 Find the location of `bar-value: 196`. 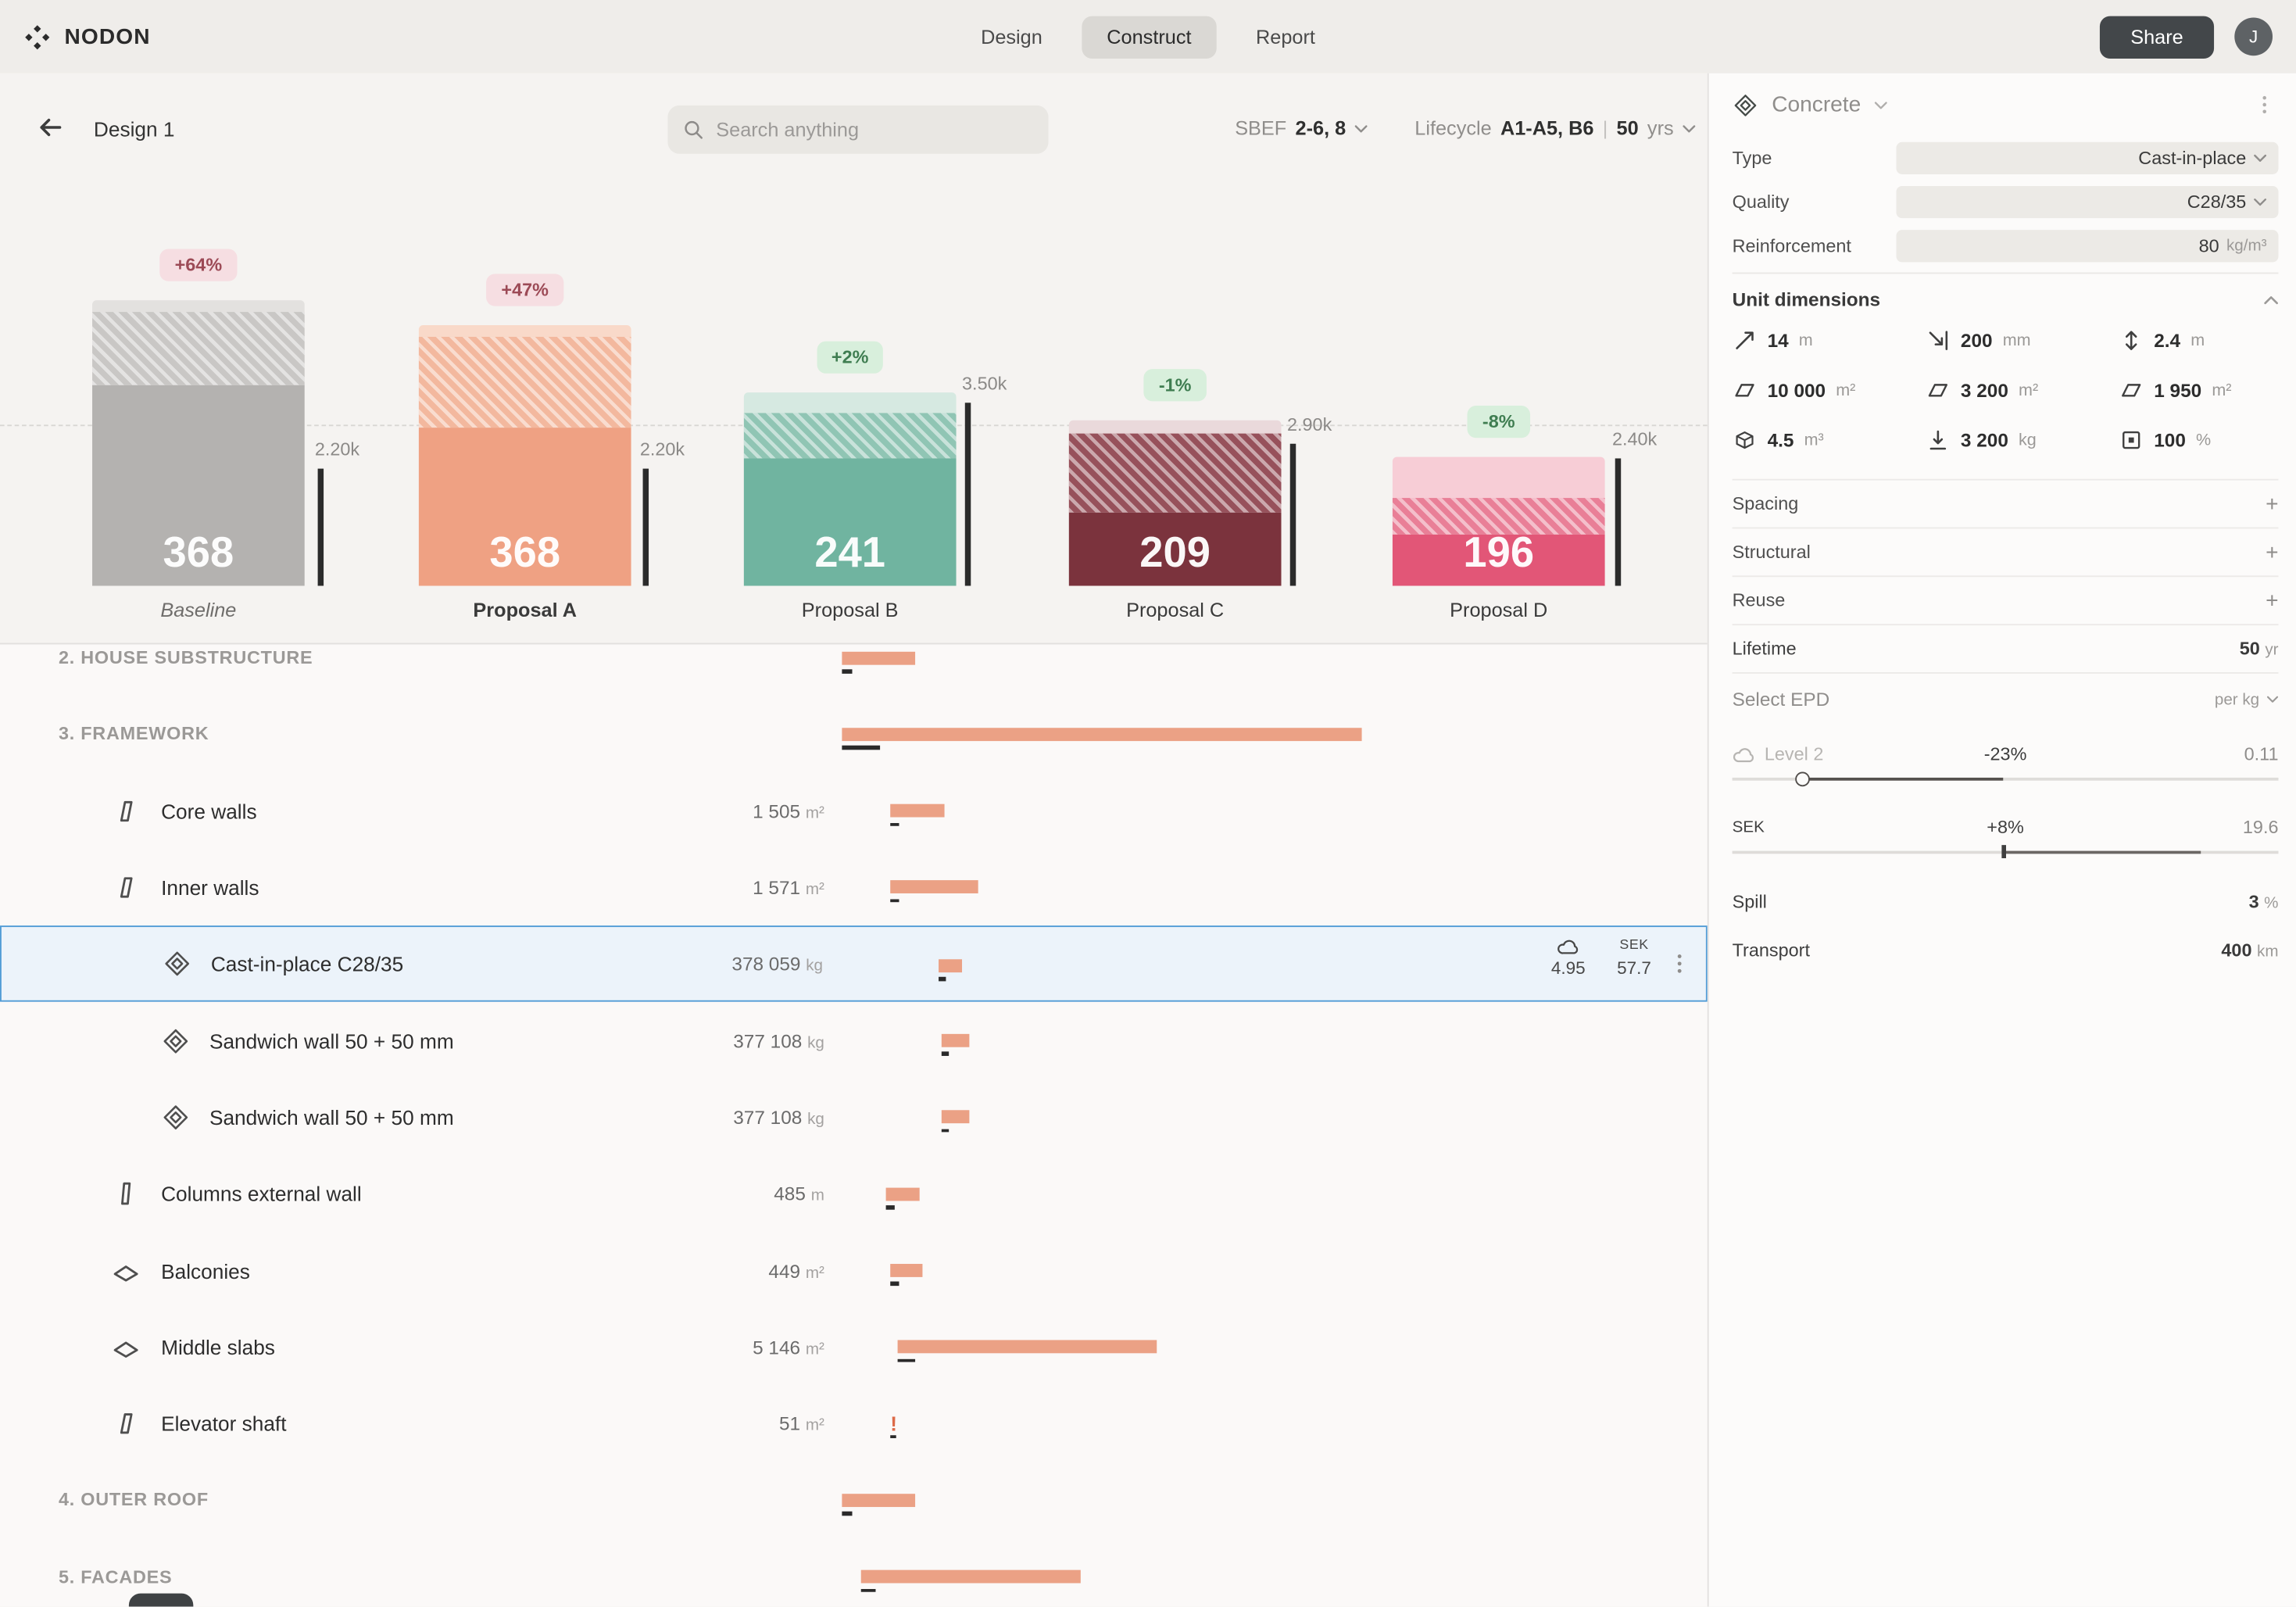

bar-value: 196 is located at coordinates (1499, 554).